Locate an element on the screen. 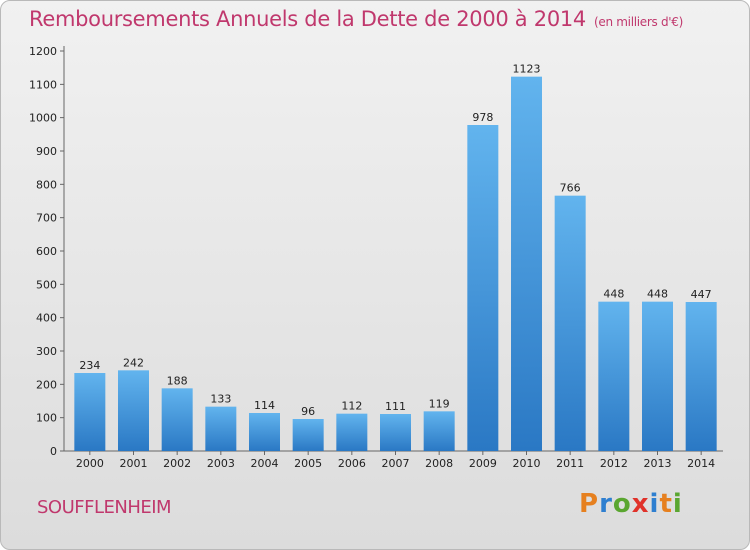 The width and height of the screenshot is (750, 550). data-label: 978 is located at coordinates (482, 117).